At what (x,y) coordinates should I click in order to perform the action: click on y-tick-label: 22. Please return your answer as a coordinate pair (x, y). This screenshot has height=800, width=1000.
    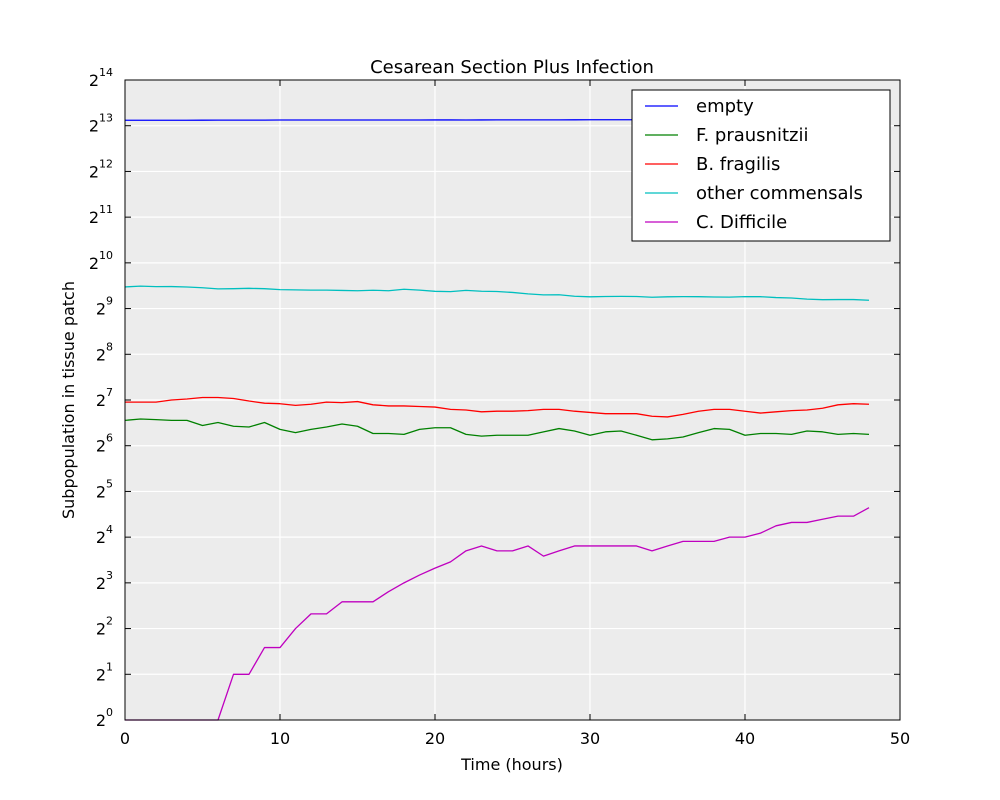
    Looking at the image, I should click on (104, 627).